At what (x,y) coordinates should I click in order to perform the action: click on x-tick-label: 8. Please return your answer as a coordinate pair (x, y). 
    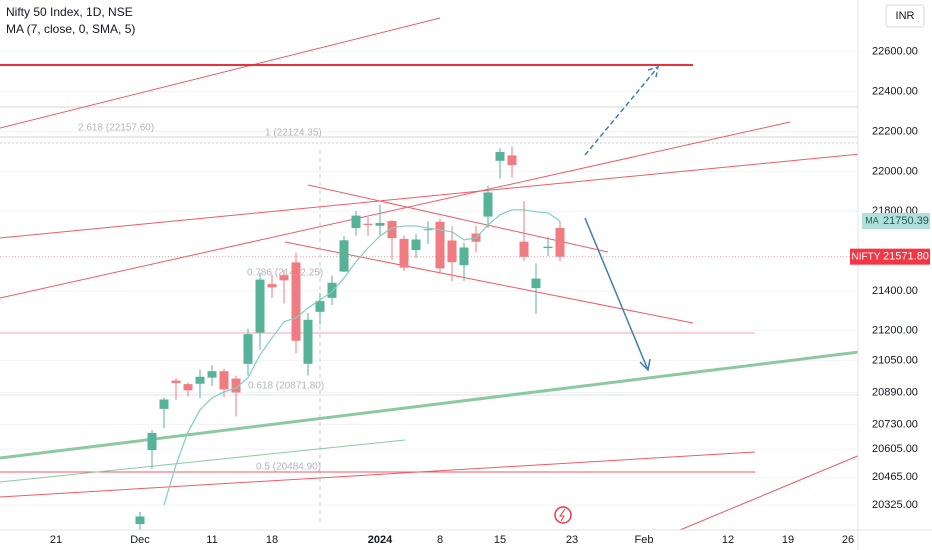
    Looking at the image, I should click on (440, 540).